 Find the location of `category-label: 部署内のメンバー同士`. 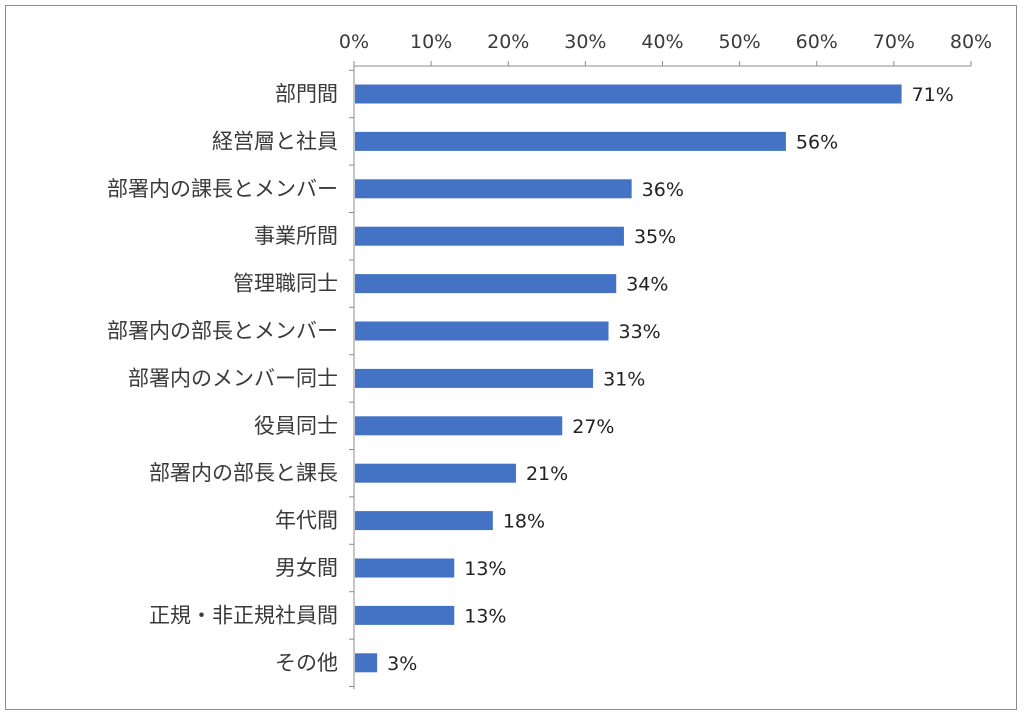

category-label: 部署内のメンバー同士 is located at coordinates (233, 378).